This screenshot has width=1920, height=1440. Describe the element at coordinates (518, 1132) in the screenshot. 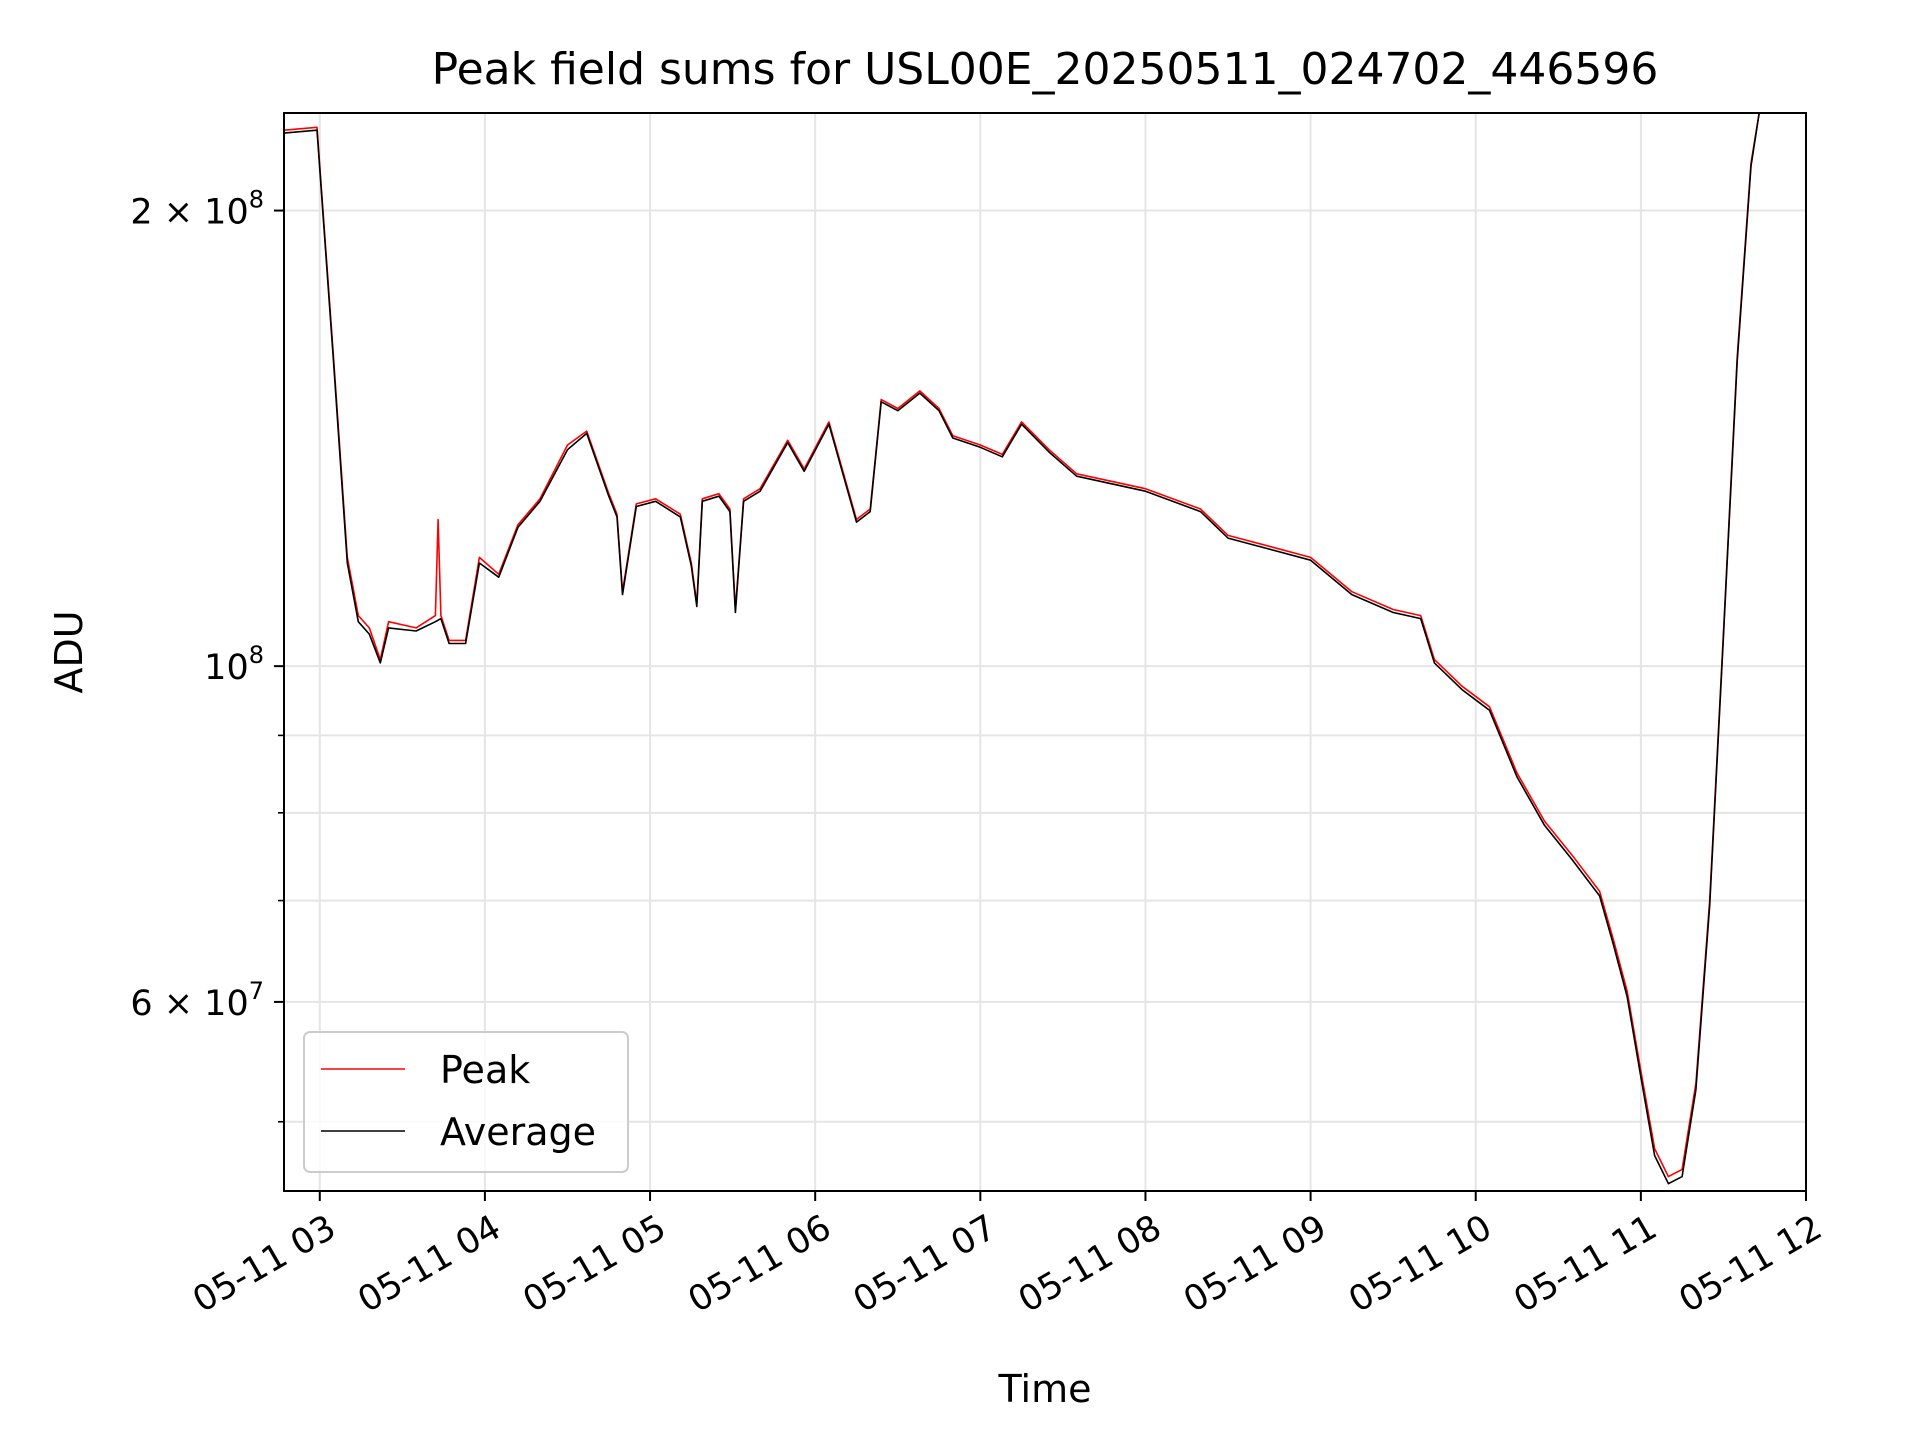

I see `legend-label-average: Average` at that location.